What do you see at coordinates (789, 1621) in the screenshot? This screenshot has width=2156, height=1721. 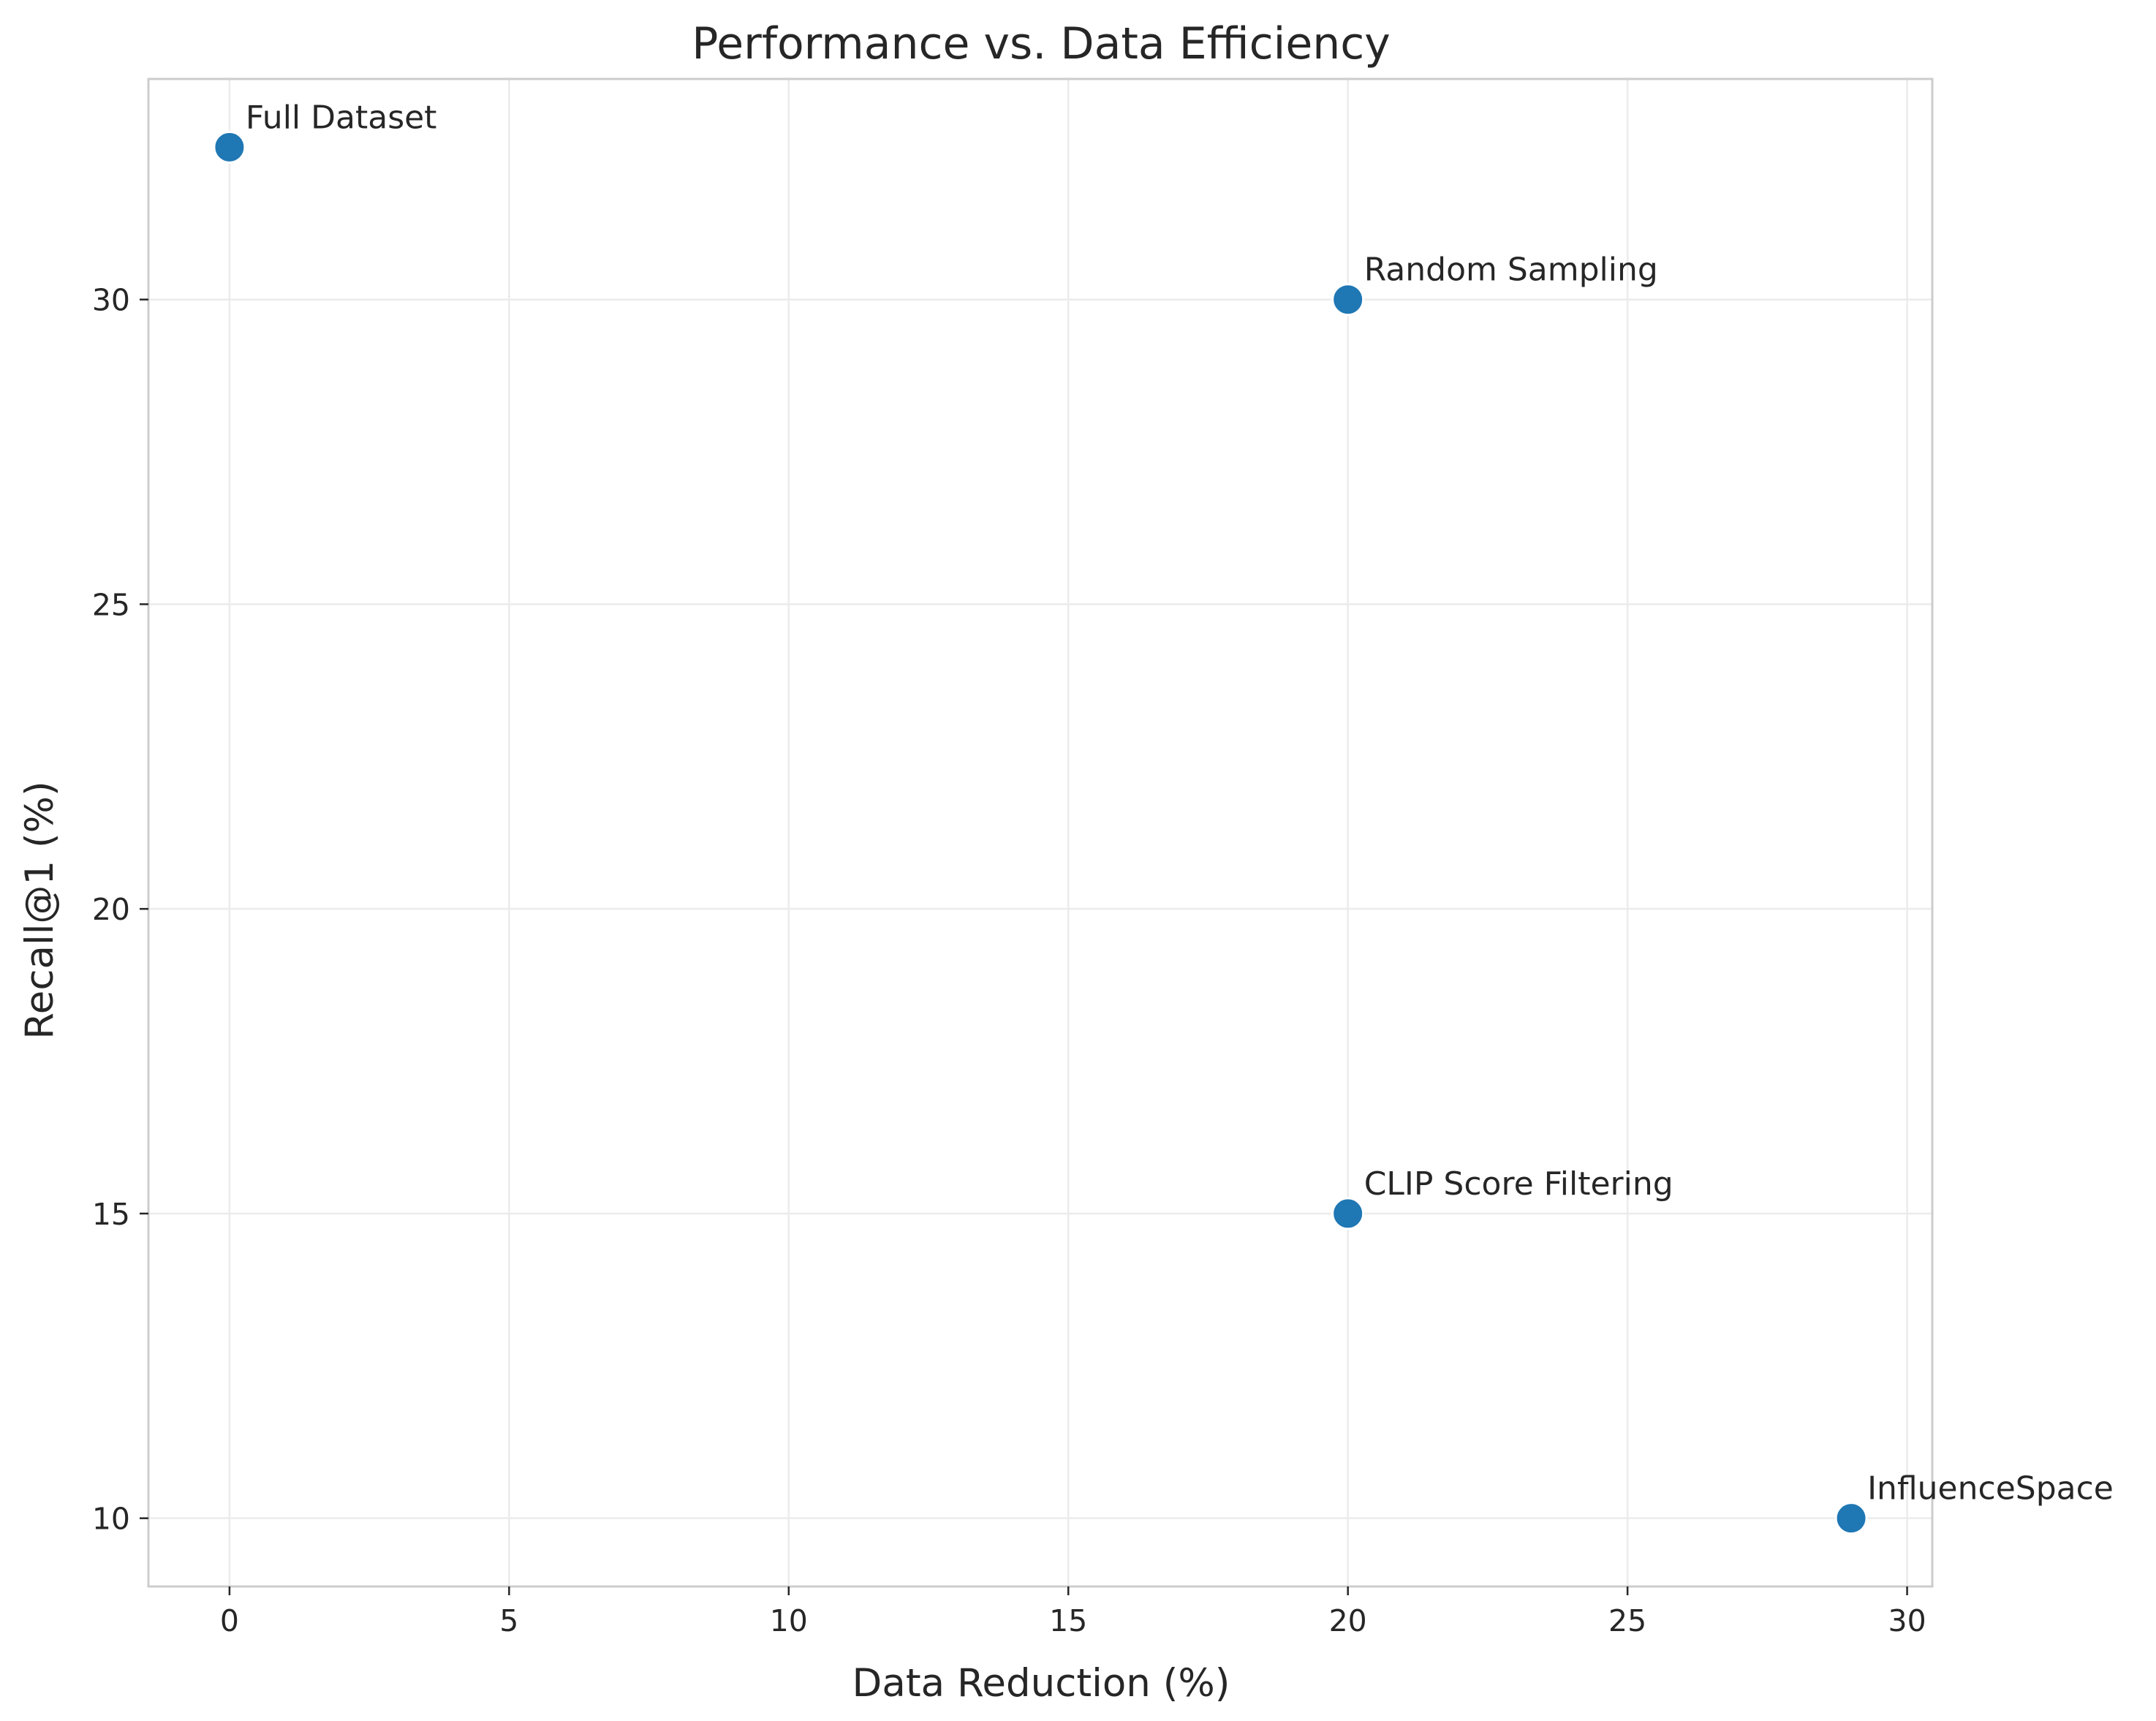 I see `x-tick-label: 10` at bounding box center [789, 1621].